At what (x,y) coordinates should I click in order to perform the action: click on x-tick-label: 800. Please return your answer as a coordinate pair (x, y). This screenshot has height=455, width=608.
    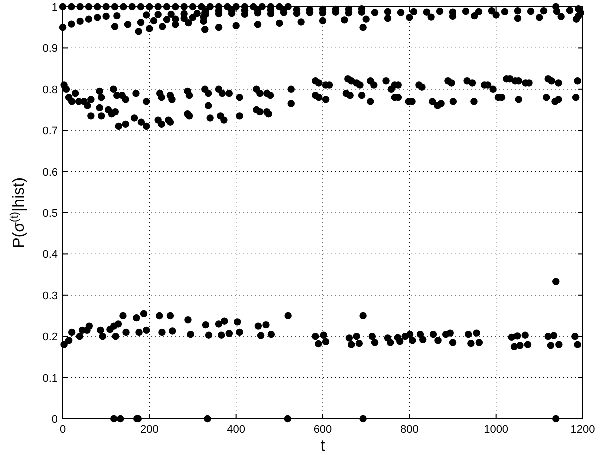
    Looking at the image, I should click on (409, 430).